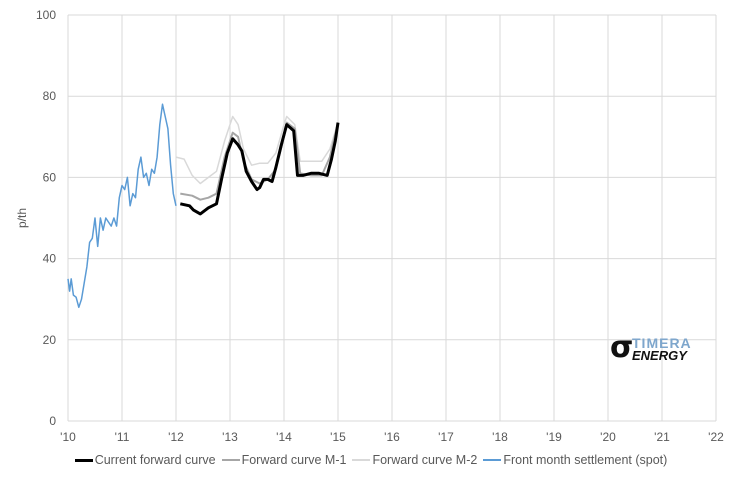  Describe the element at coordinates (662, 343) in the screenshot. I see `logo-line1: TIMERA` at that location.